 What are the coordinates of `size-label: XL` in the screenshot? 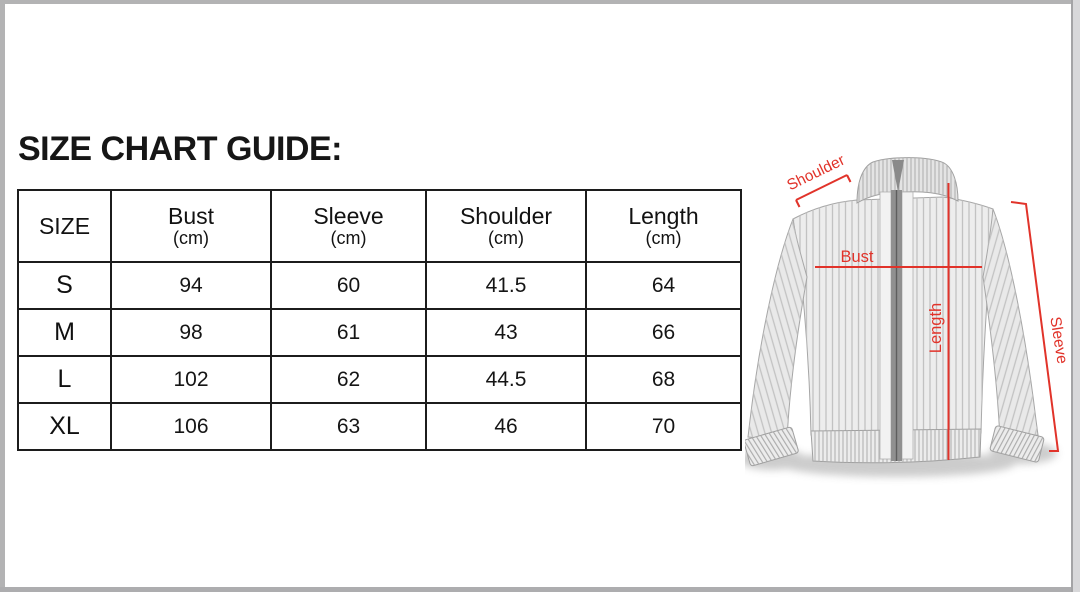 It's located at (64, 426).